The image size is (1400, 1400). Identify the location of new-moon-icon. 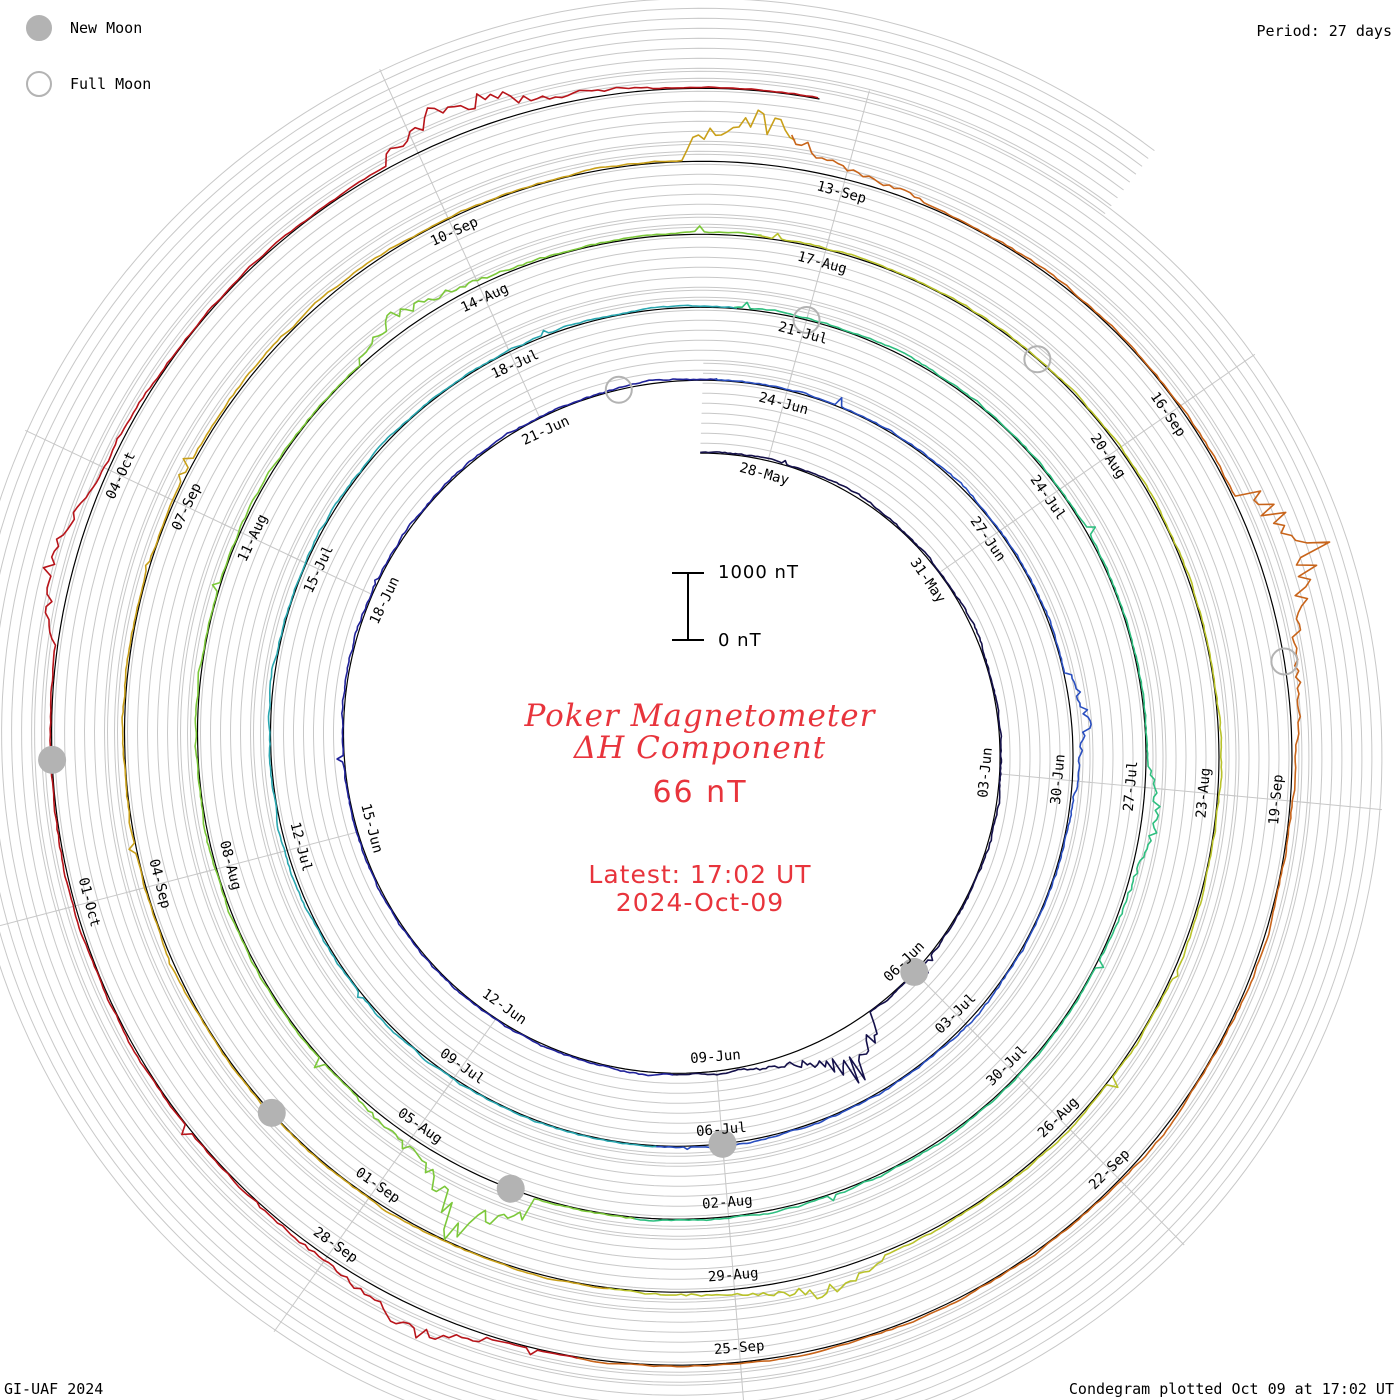
(39, 28).